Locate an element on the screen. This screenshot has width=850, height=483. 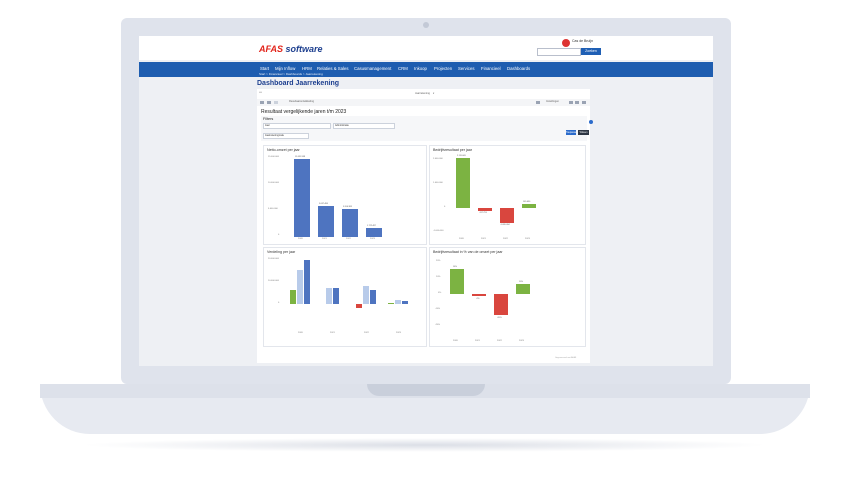
nav-item-hrm: HRM is located at coordinates (307, 68).